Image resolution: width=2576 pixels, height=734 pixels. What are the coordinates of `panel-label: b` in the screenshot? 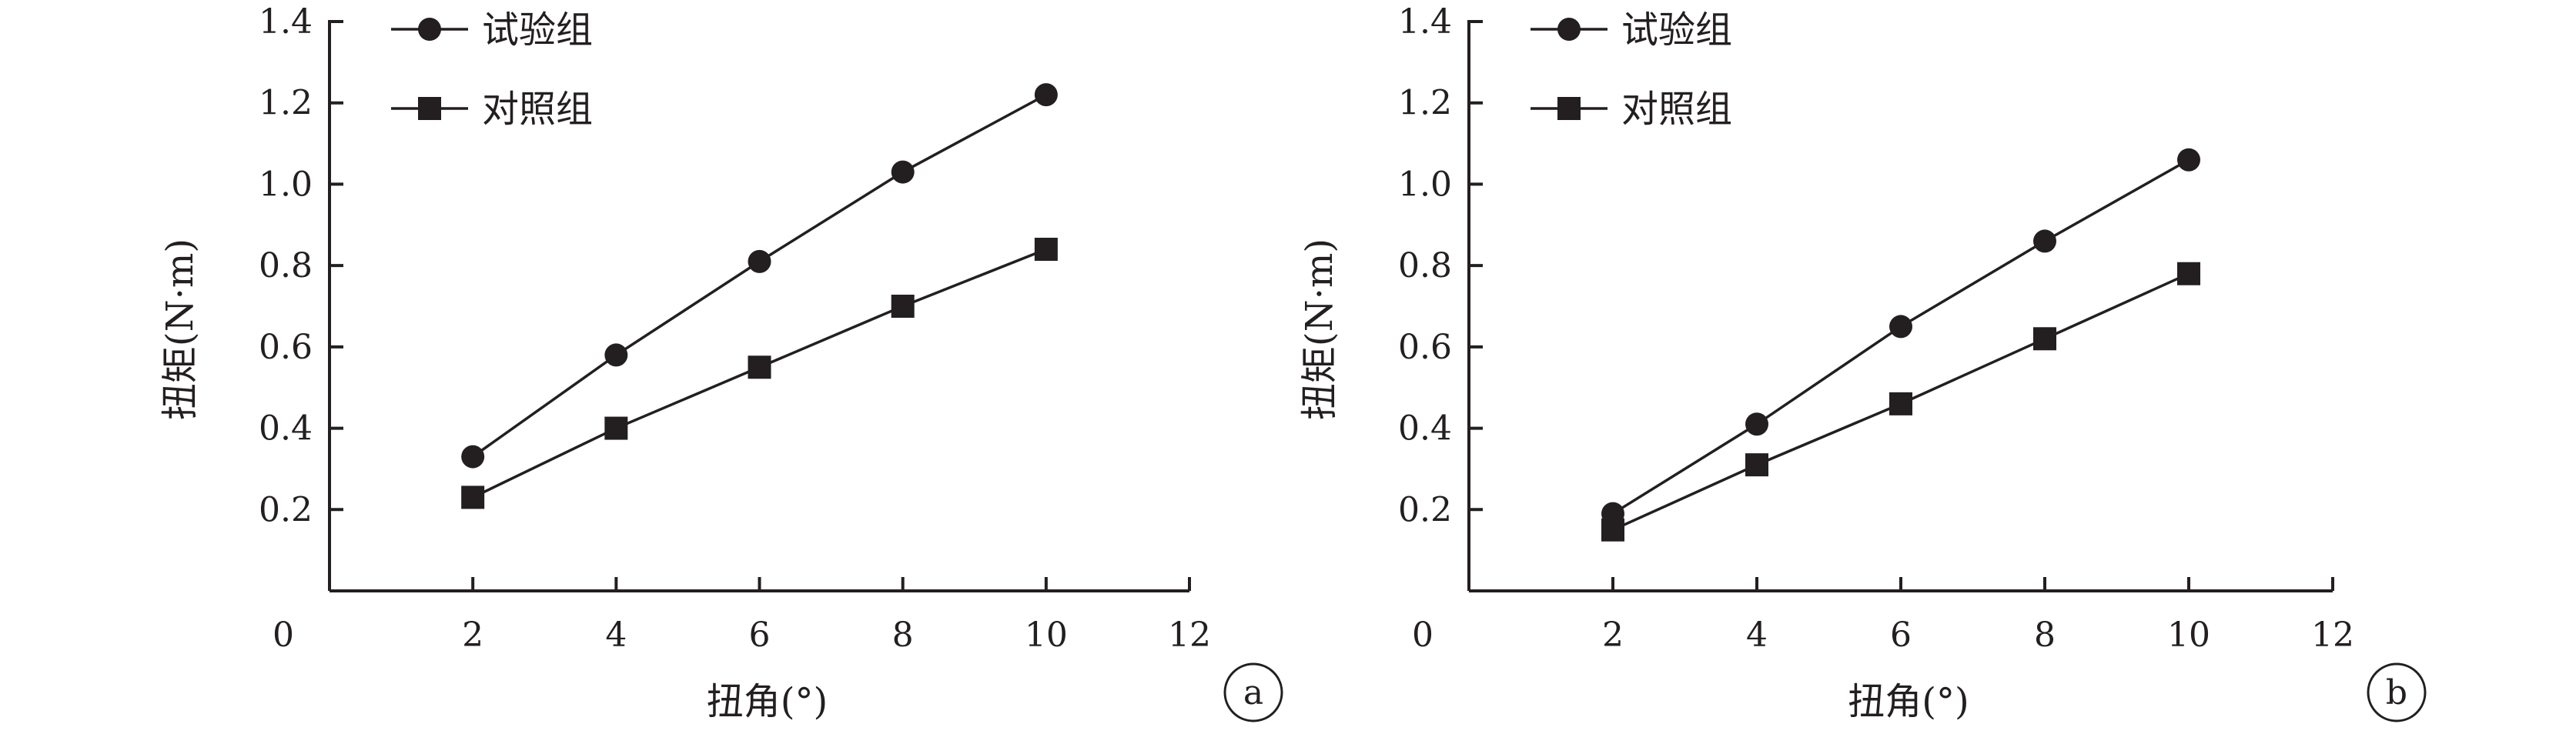 It's located at (2397, 692).